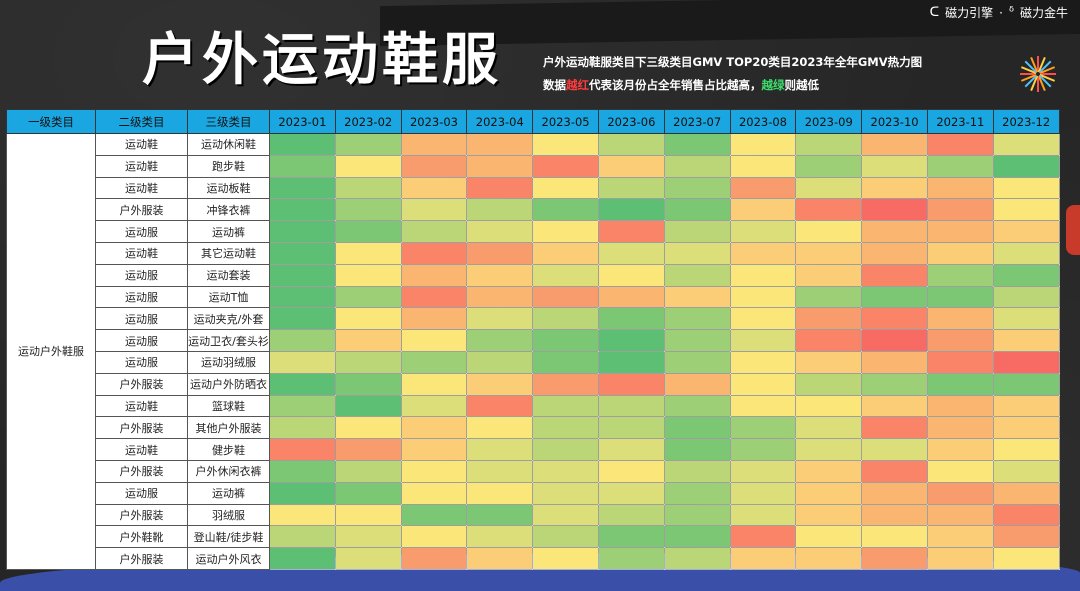  What do you see at coordinates (228, 493) in the screenshot?
I see `level3-category-cell: 运动裤` at bounding box center [228, 493].